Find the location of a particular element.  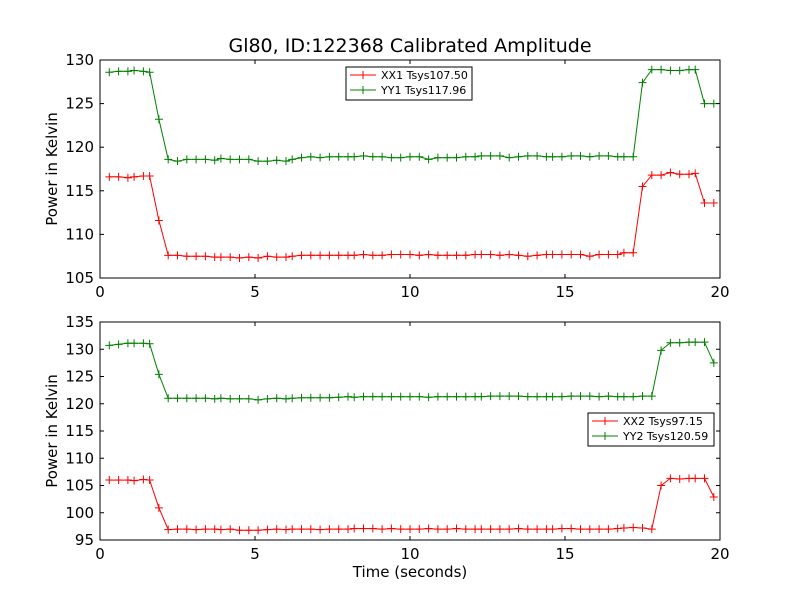

x-tick-label: 5 is located at coordinates (255, 292).